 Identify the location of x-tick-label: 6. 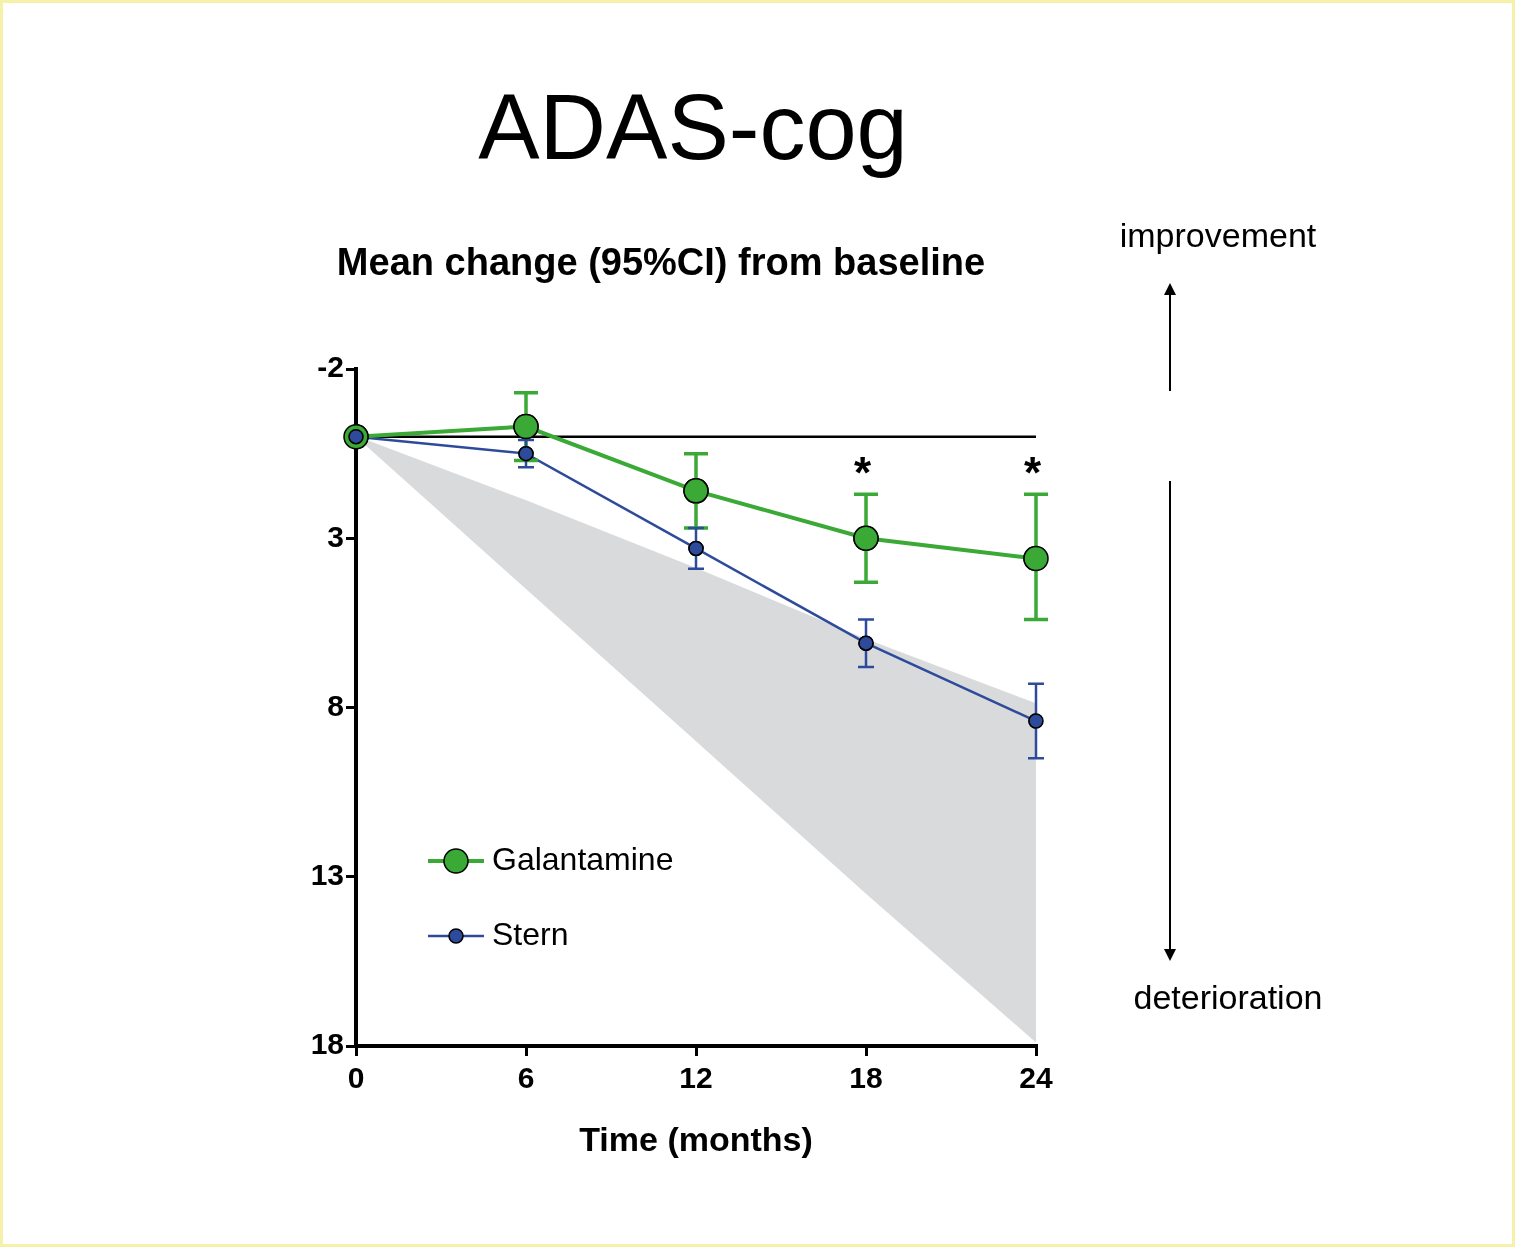
(526, 1078).